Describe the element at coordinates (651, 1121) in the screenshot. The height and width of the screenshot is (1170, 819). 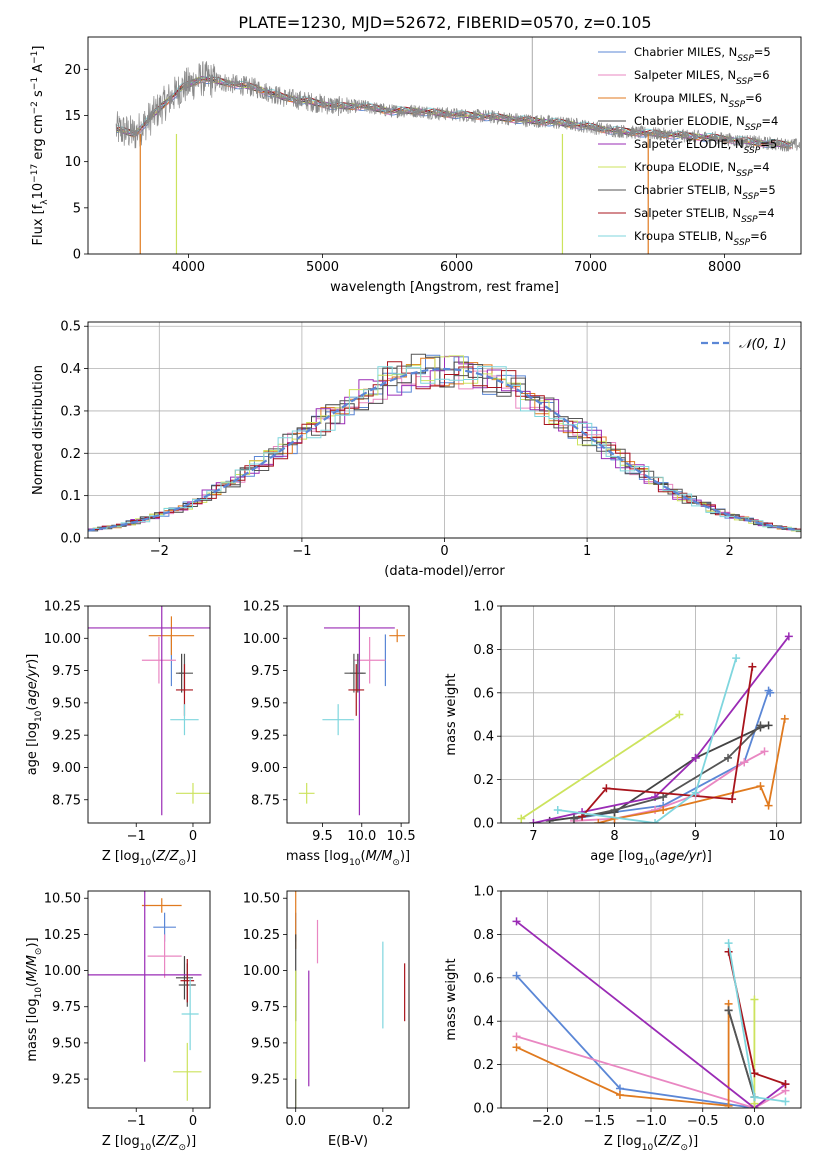
I see `x-tick-label: −1.0` at that location.